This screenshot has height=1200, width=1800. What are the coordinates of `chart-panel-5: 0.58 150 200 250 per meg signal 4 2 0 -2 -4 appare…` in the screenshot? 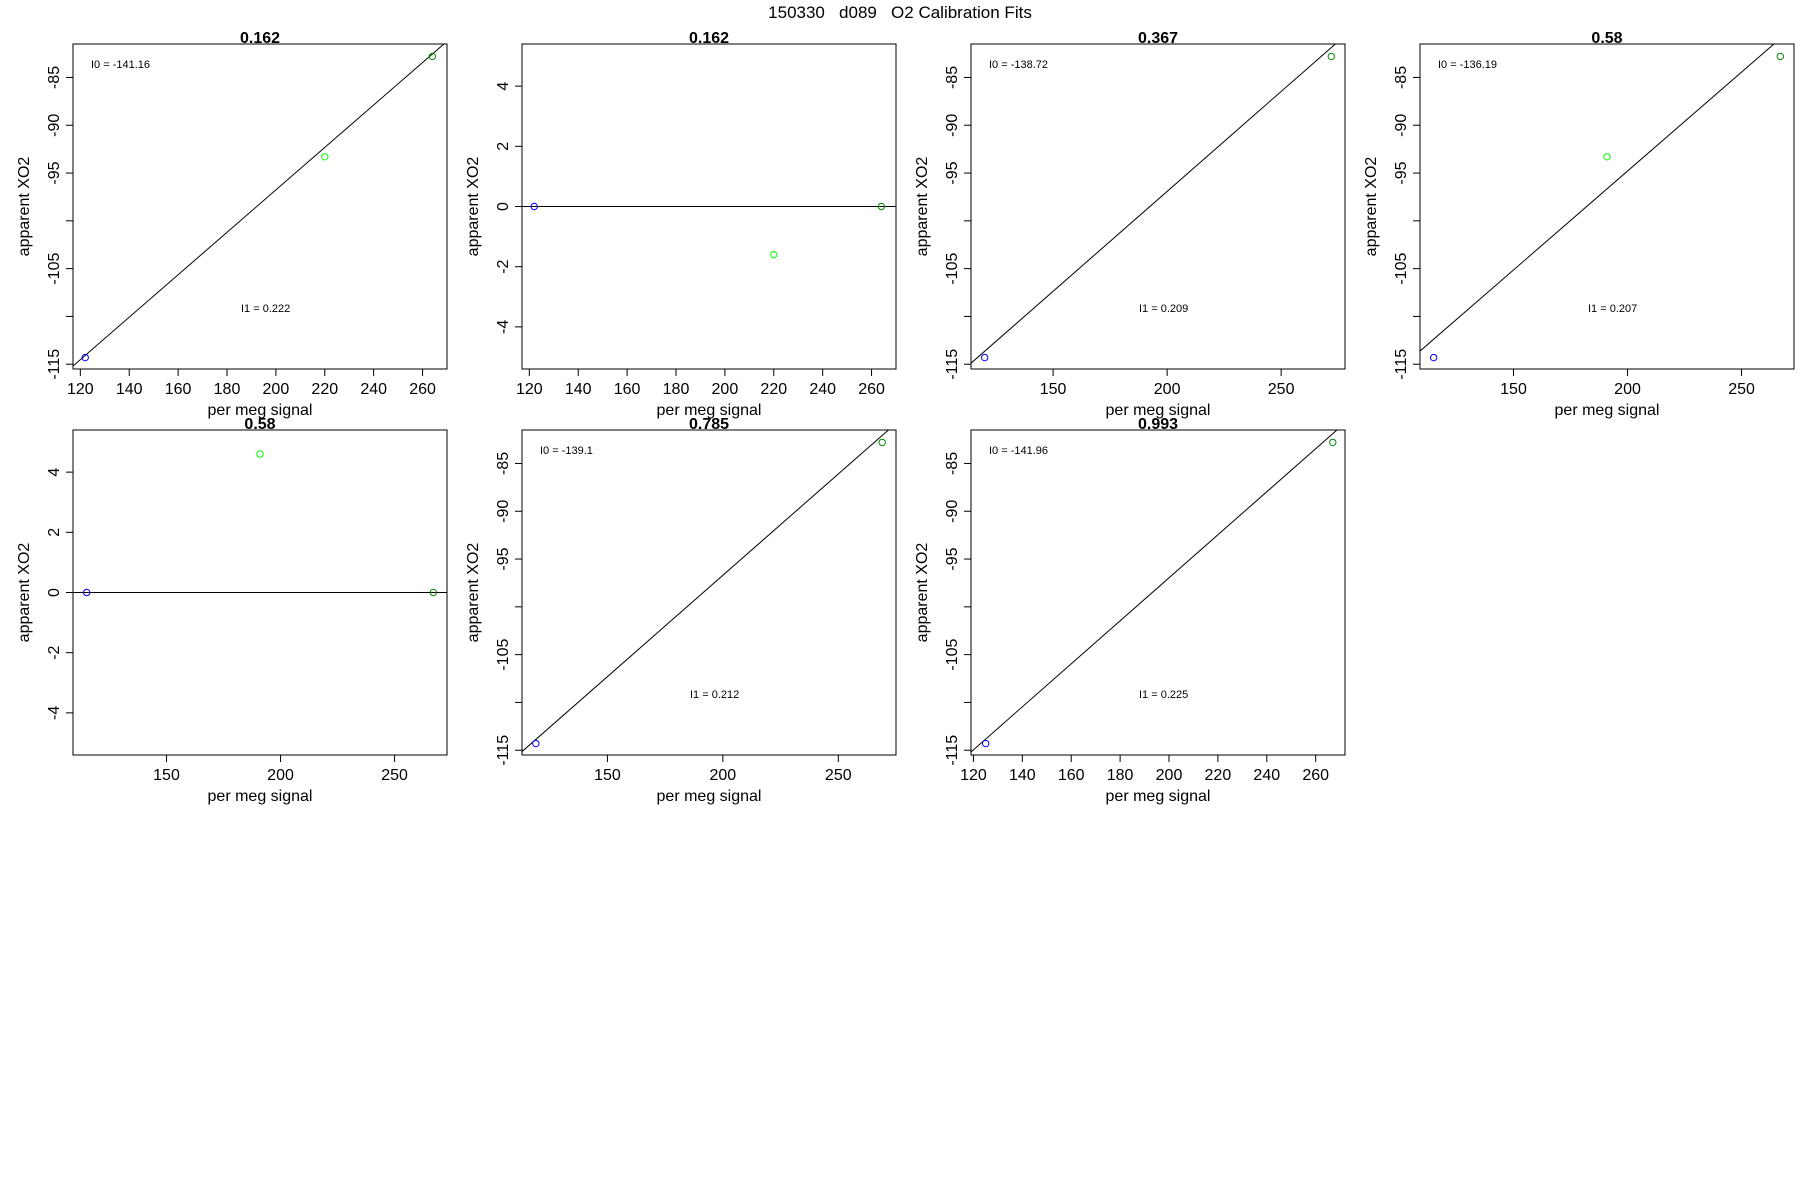 It's located at (232, 610).